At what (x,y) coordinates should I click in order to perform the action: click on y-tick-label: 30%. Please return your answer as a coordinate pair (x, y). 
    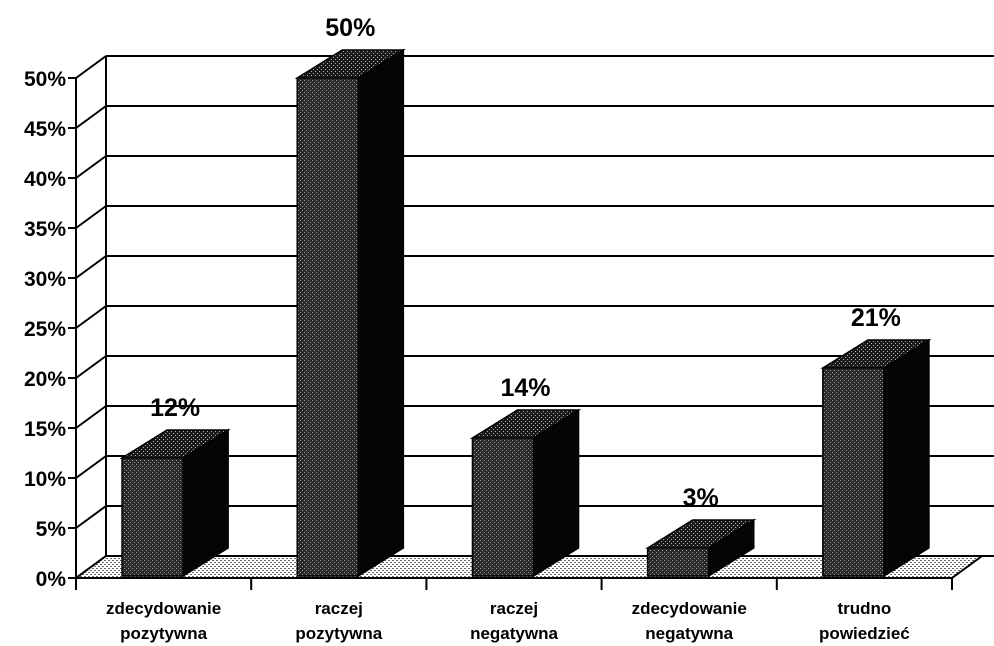
    Looking at the image, I should click on (45, 279).